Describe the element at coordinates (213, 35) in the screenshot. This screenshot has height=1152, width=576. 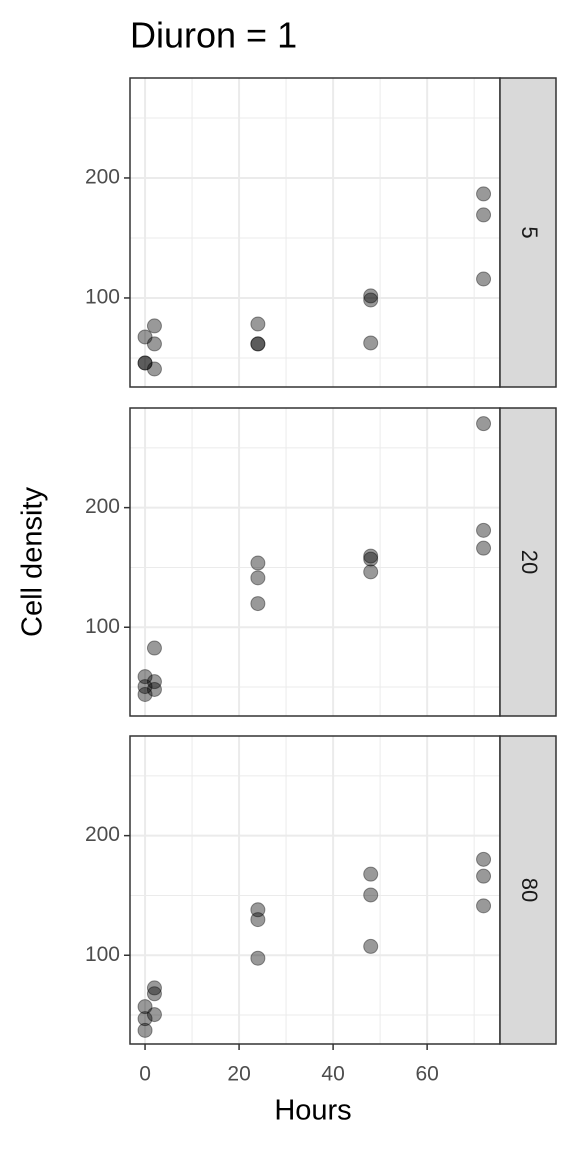
I see `chart-title: Diuron = 1` at that location.